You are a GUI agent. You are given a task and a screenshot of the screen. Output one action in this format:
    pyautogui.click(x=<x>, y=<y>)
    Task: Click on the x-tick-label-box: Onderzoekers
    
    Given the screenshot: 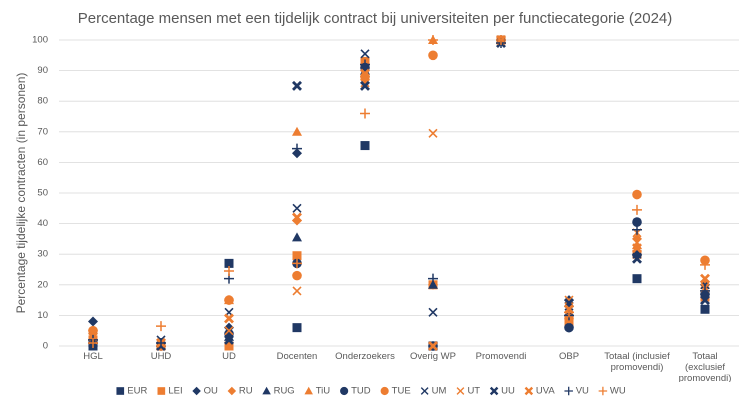 What is the action you would take?
    pyautogui.click(x=365, y=357)
    